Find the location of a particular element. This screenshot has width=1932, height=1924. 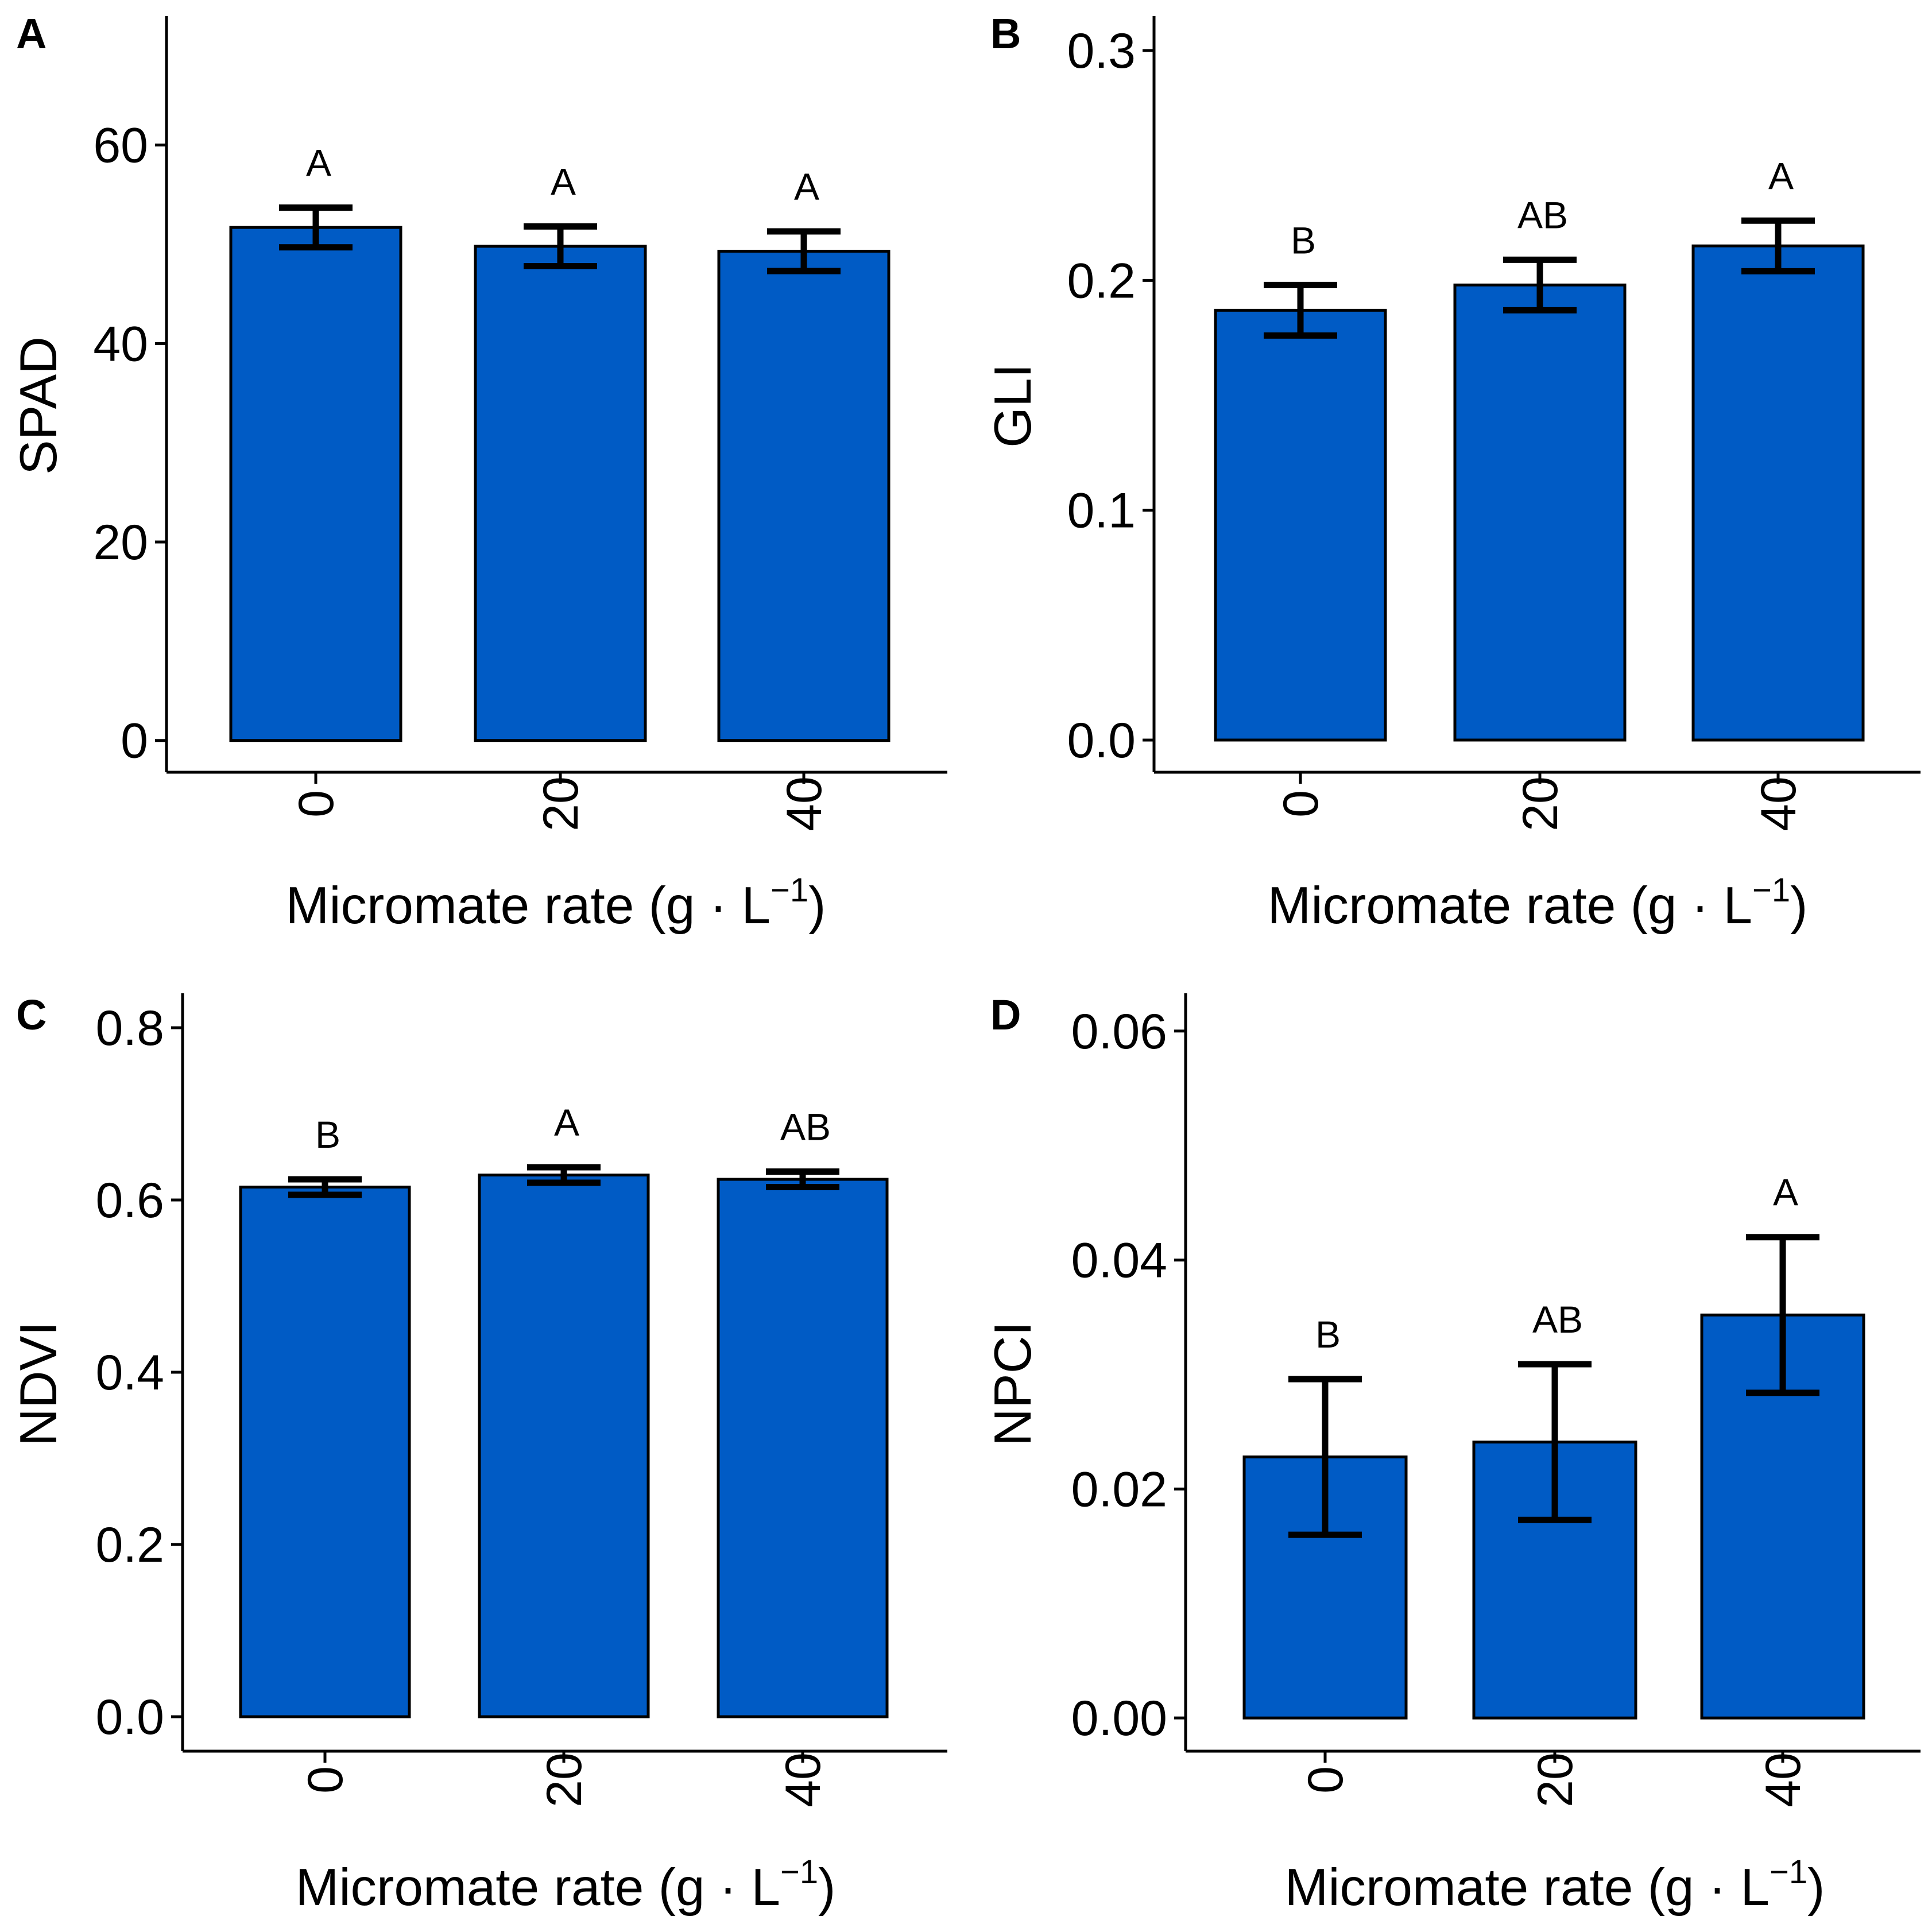

y-tick-label: 0.00 is located at coordinates (1119, 1719).